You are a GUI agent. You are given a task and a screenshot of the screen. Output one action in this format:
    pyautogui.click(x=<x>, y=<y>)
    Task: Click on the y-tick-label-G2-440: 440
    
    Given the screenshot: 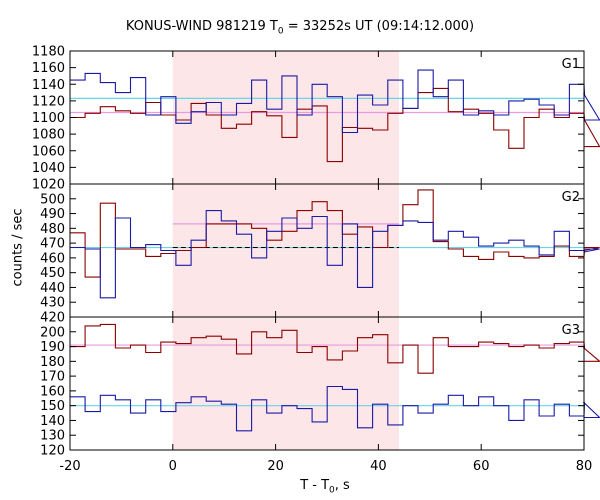 What is the action you would take?
    pyautogui.click(x=52, y=288)
    